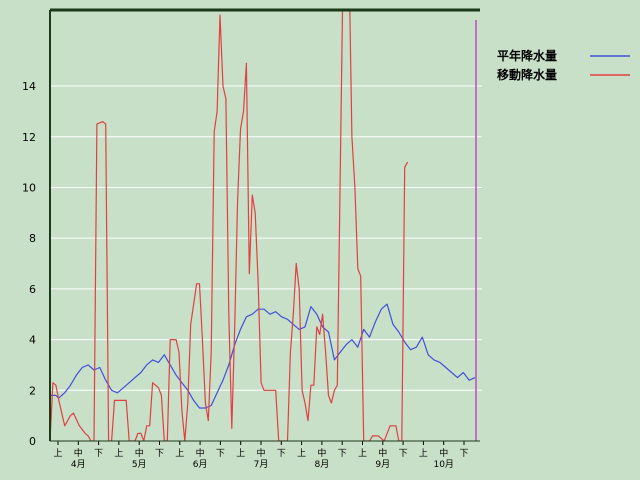  I want to click on y-tick-label: 12, so click(29, 137).